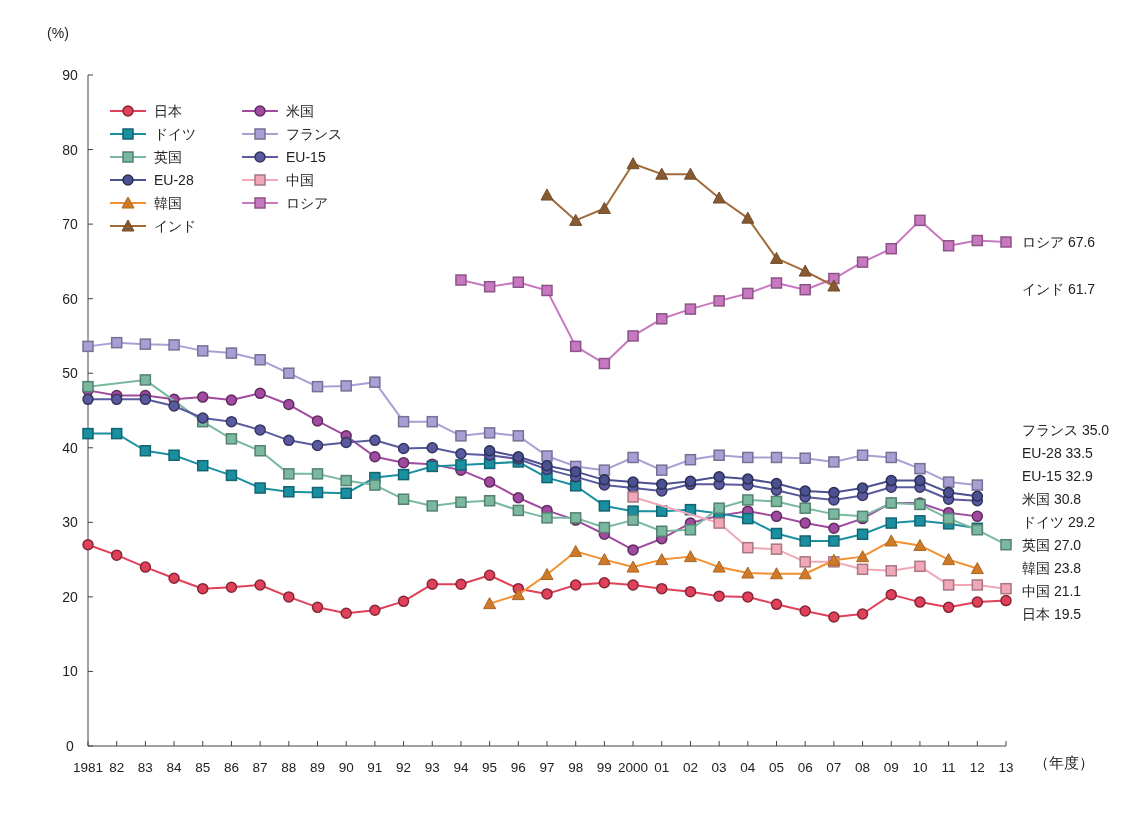 This screenshot has width=1139, height=838. What do you see at coordinates (260, 767) in the screenshot?
I see `x-tick-label: 87` at bounding box center [260, 767].